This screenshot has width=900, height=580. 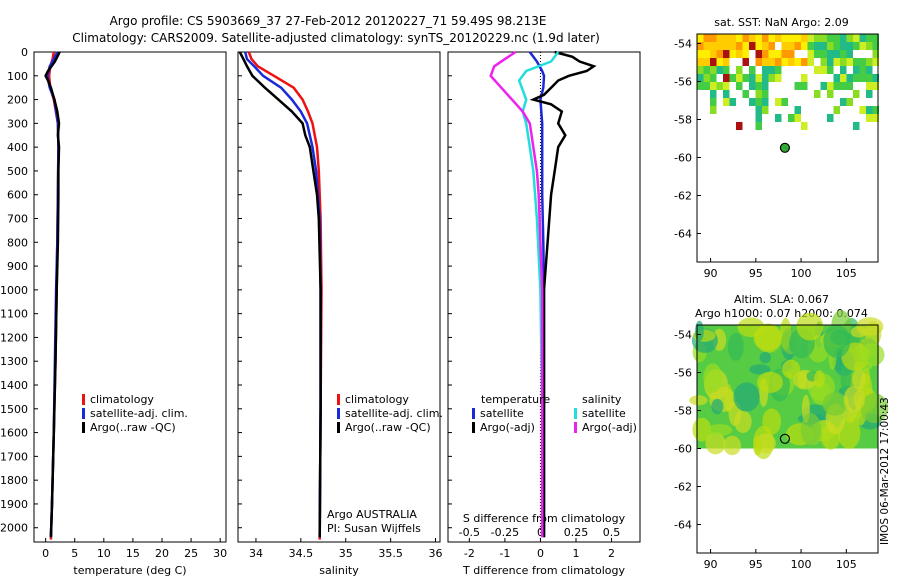 I want to click on y-tick-label: 1700, so click(x=14, y=456).